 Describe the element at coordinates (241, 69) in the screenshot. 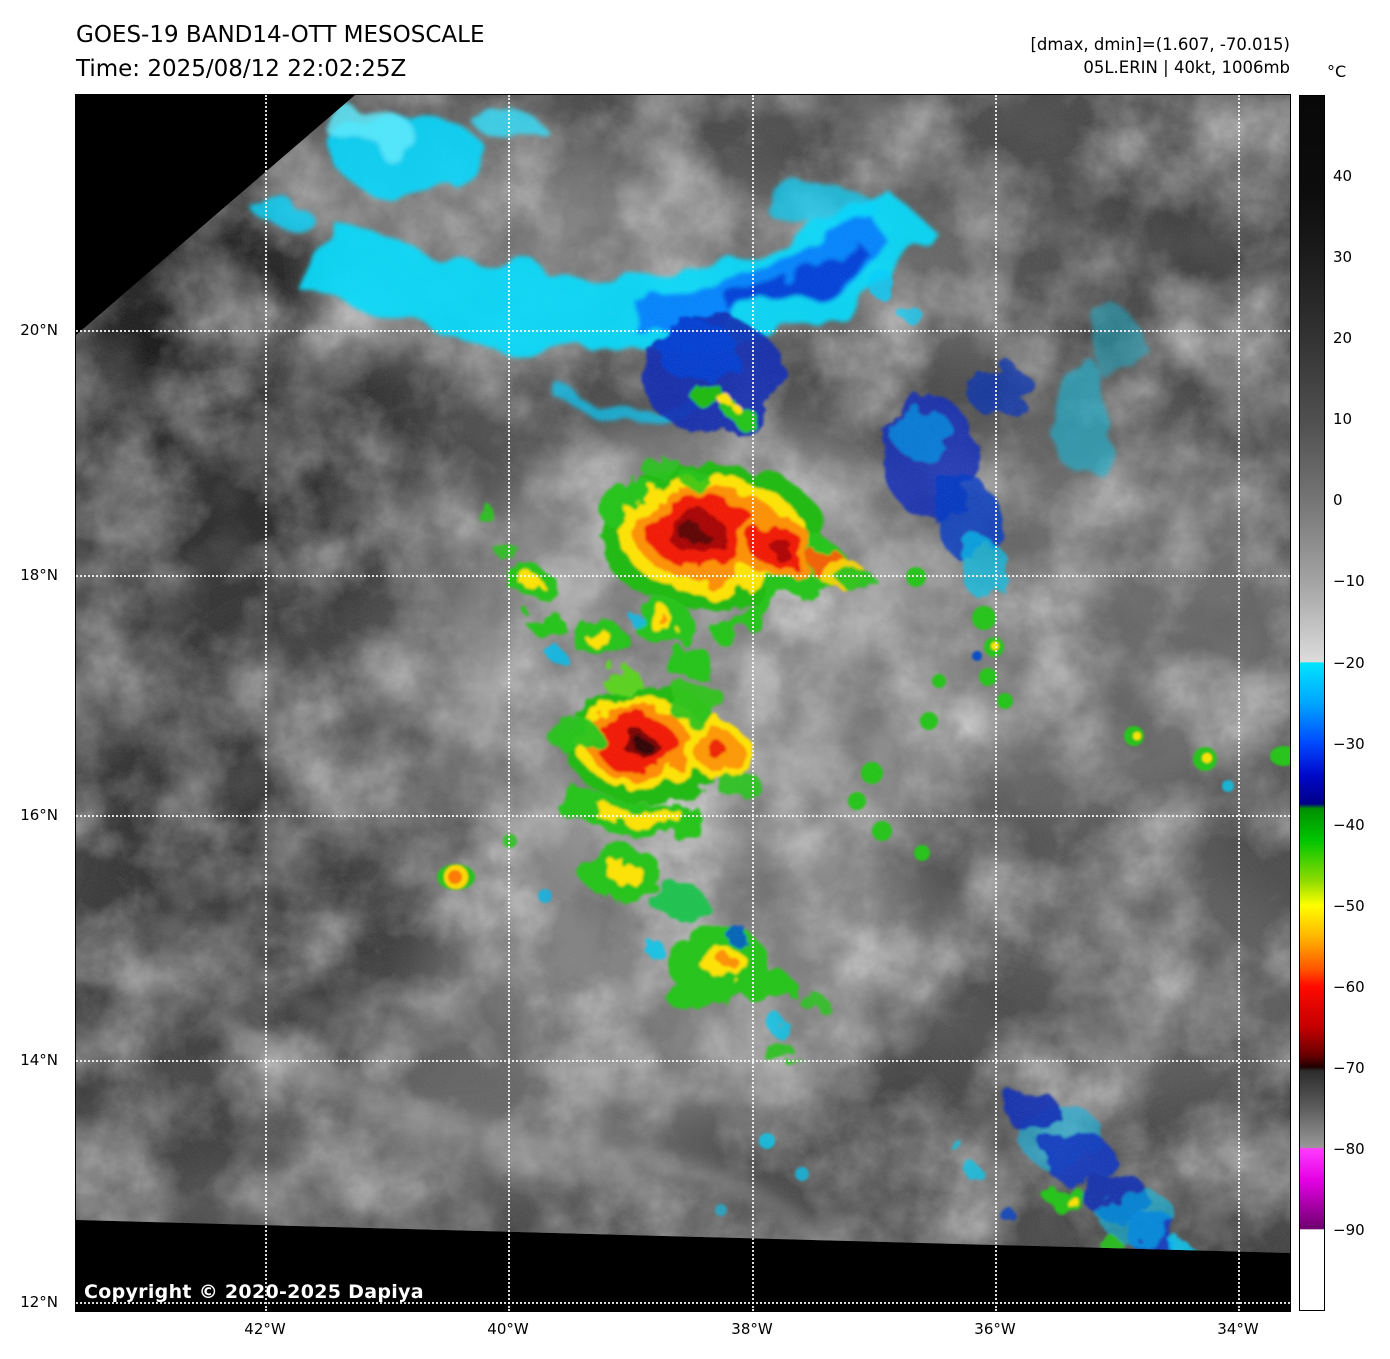

I see `timestamp: Time: 2025/08/12 22:02:25Z` at that location.